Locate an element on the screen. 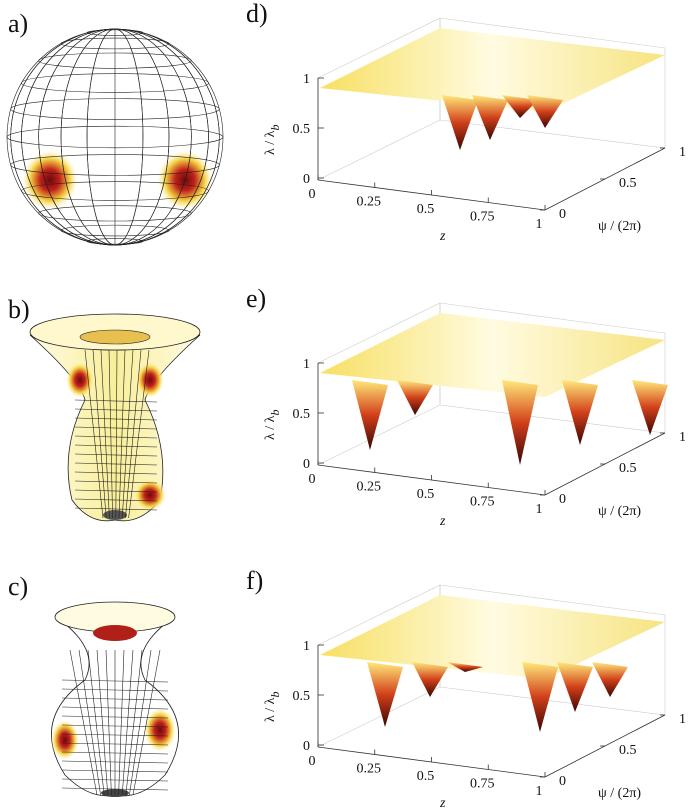  panel-label: b) is located at coordinates (19, 309).